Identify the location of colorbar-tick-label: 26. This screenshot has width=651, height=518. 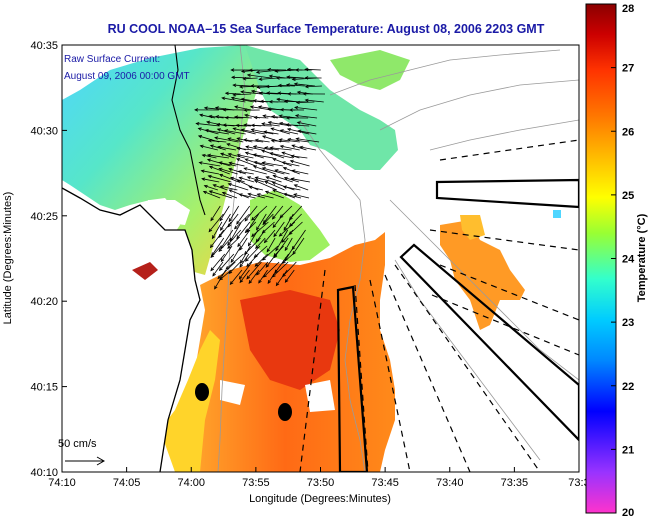
(628, 132).